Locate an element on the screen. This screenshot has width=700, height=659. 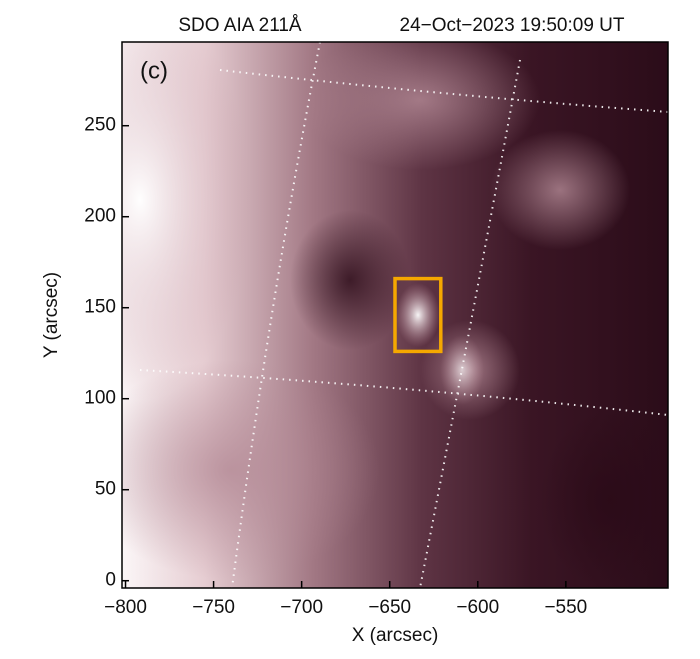
y-tick-label: 100 is located at coordinates (100, 398).